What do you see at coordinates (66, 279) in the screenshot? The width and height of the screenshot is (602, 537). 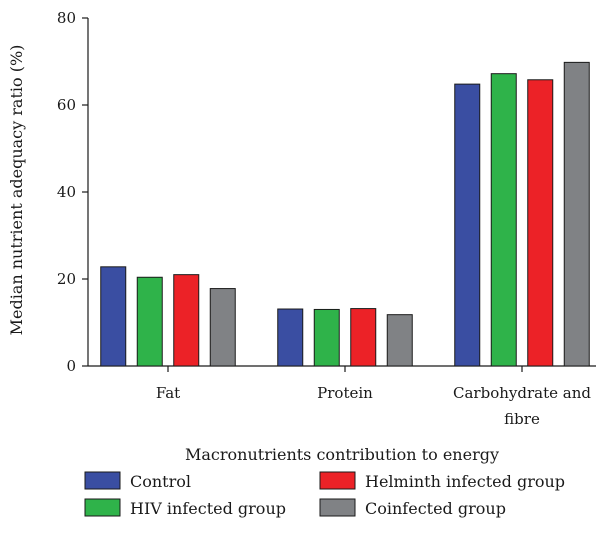 I see `y-tick-label: 20` at bounding box center [66, 279].